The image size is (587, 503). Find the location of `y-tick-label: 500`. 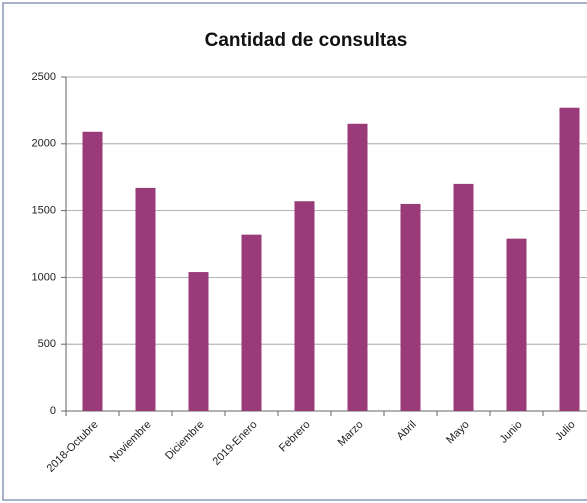

y-tick-label: 500 is located at coordinates (47, 344).